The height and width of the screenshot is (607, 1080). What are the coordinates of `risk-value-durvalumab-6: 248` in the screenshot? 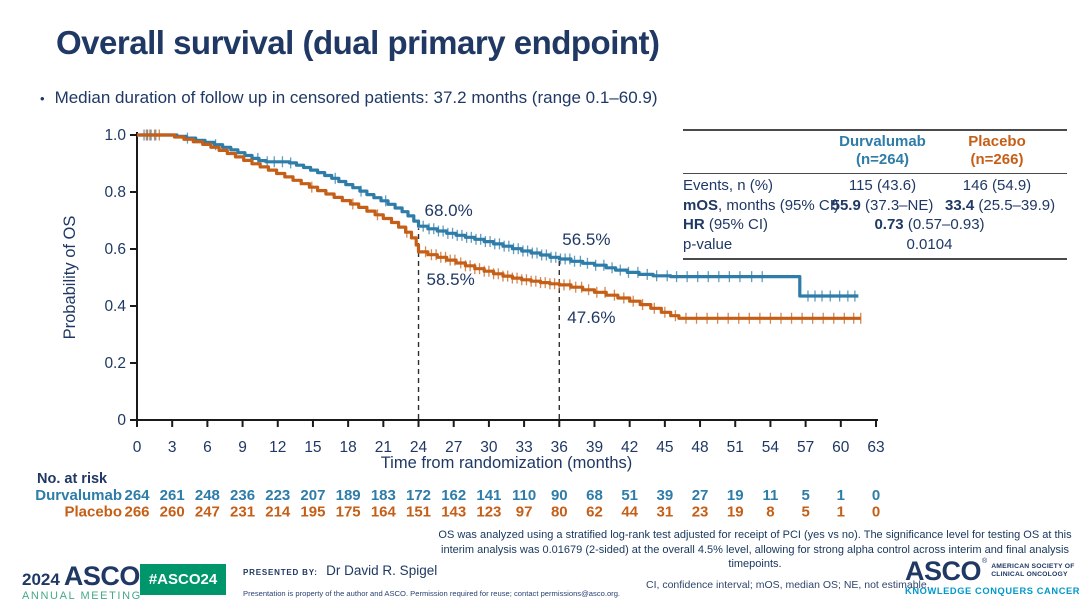 It's located at (207, 495).